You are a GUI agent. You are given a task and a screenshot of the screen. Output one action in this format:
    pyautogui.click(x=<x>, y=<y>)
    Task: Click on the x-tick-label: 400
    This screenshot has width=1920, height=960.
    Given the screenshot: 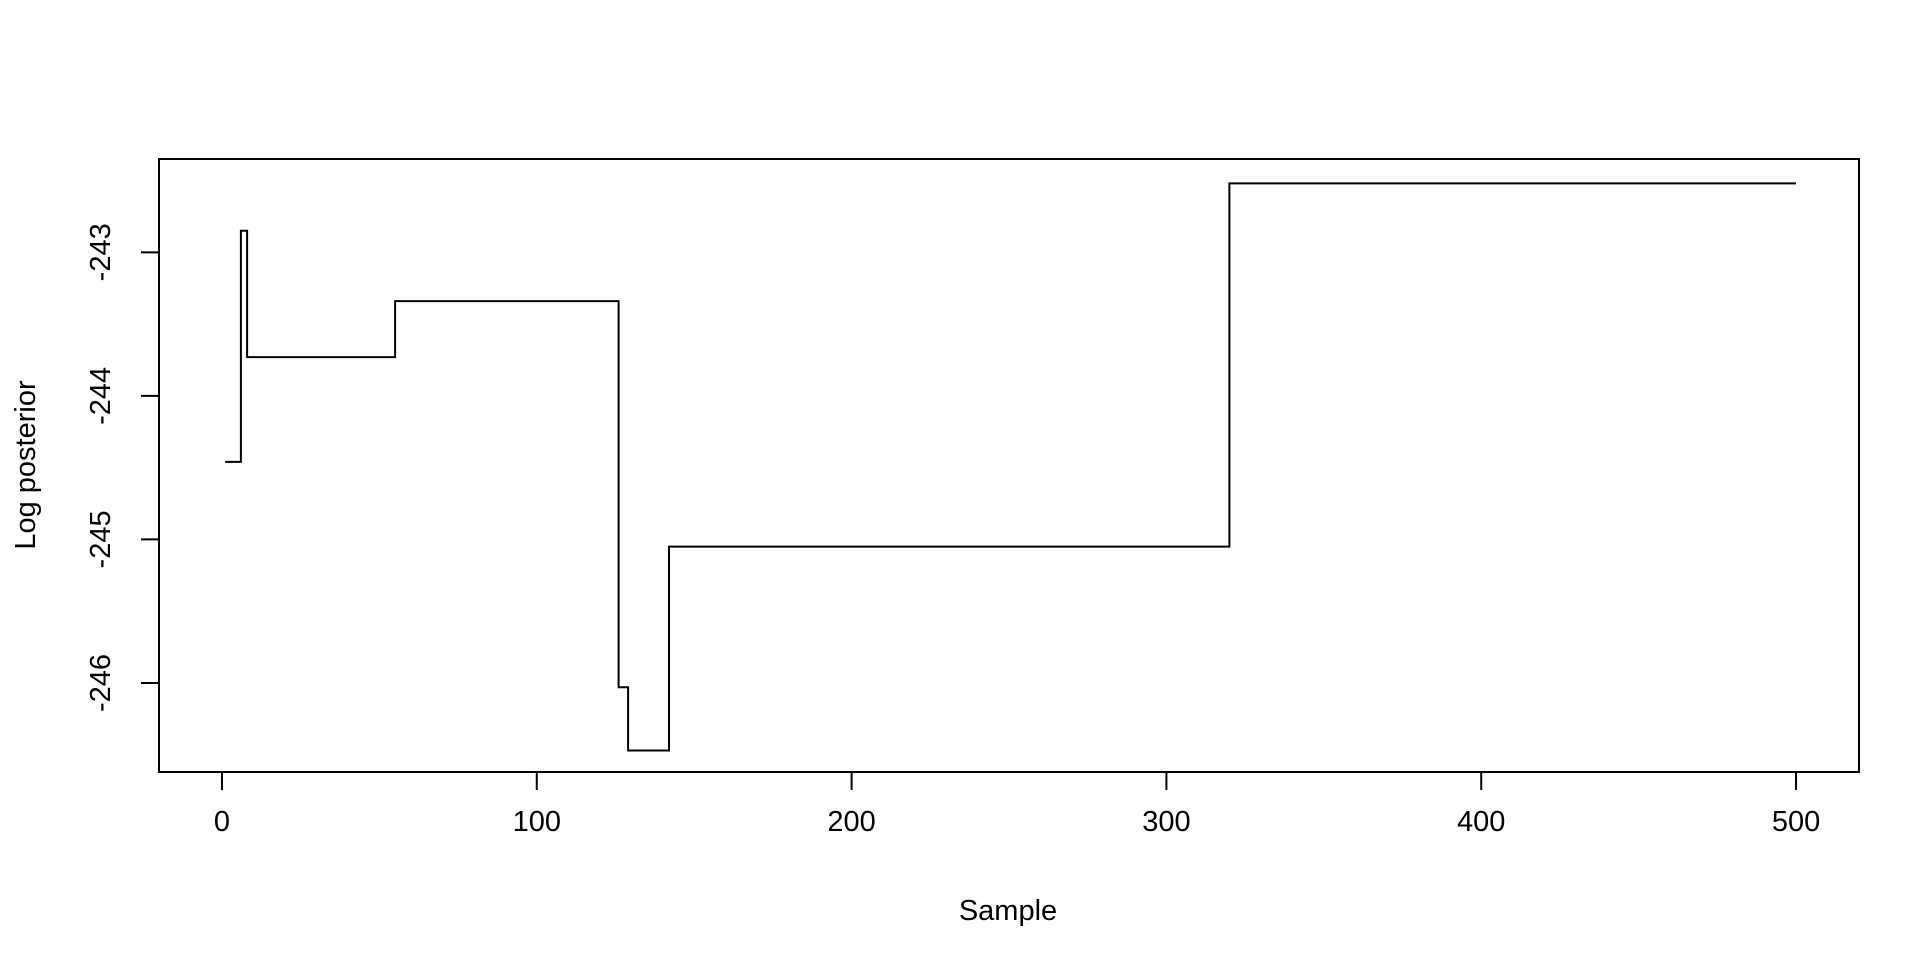 What is the action you would take?
    pyautogui.click(x=1481, y=822)
    